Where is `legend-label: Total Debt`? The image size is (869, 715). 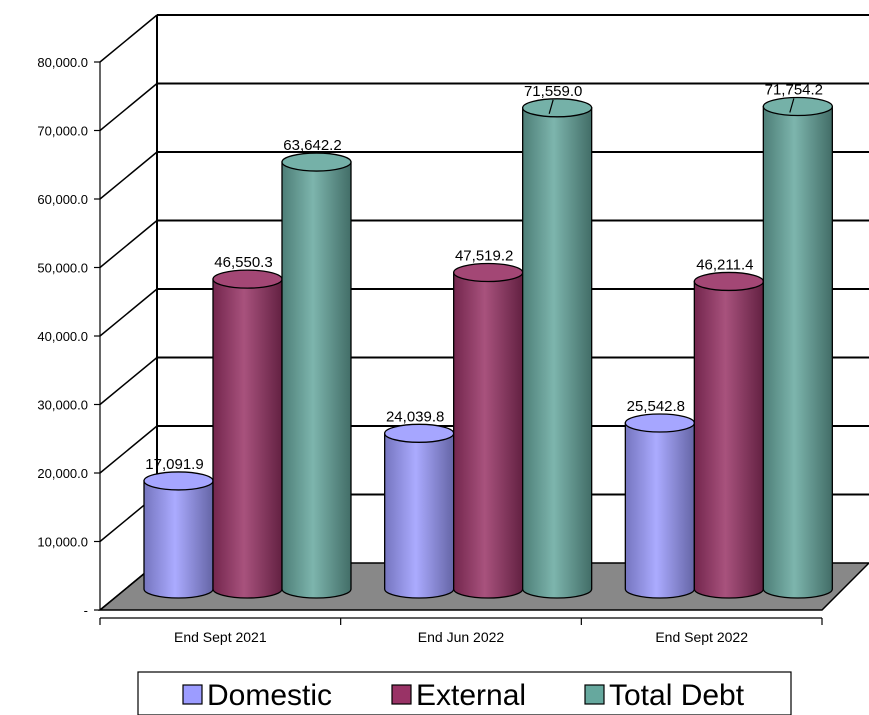 legend-label: Total Debt is located at coordinates (677, 695).